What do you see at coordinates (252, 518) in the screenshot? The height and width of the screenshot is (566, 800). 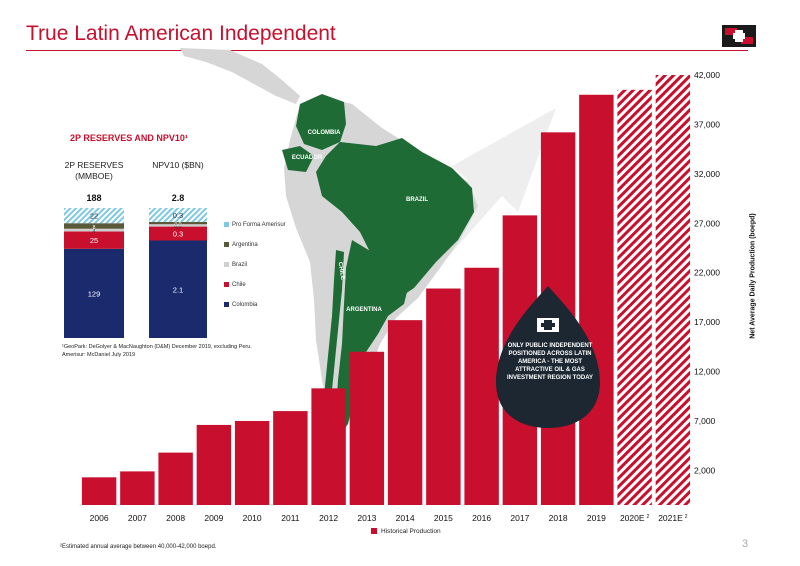 I see `x-tick-label: 2010` at bounding box center [252, 518].